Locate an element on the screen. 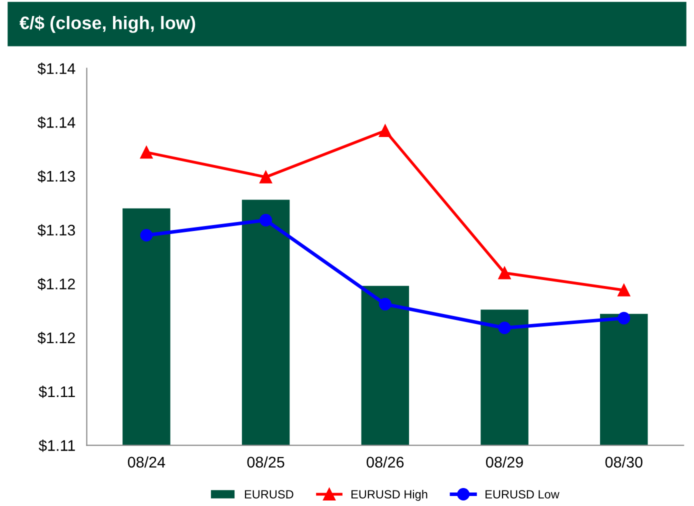  x-tick-label: 08/30 is located at coordinates (623, 462).